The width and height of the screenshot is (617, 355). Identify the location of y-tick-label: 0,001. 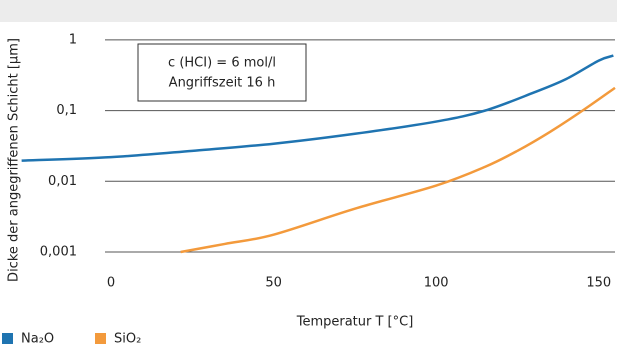
(58, 252).